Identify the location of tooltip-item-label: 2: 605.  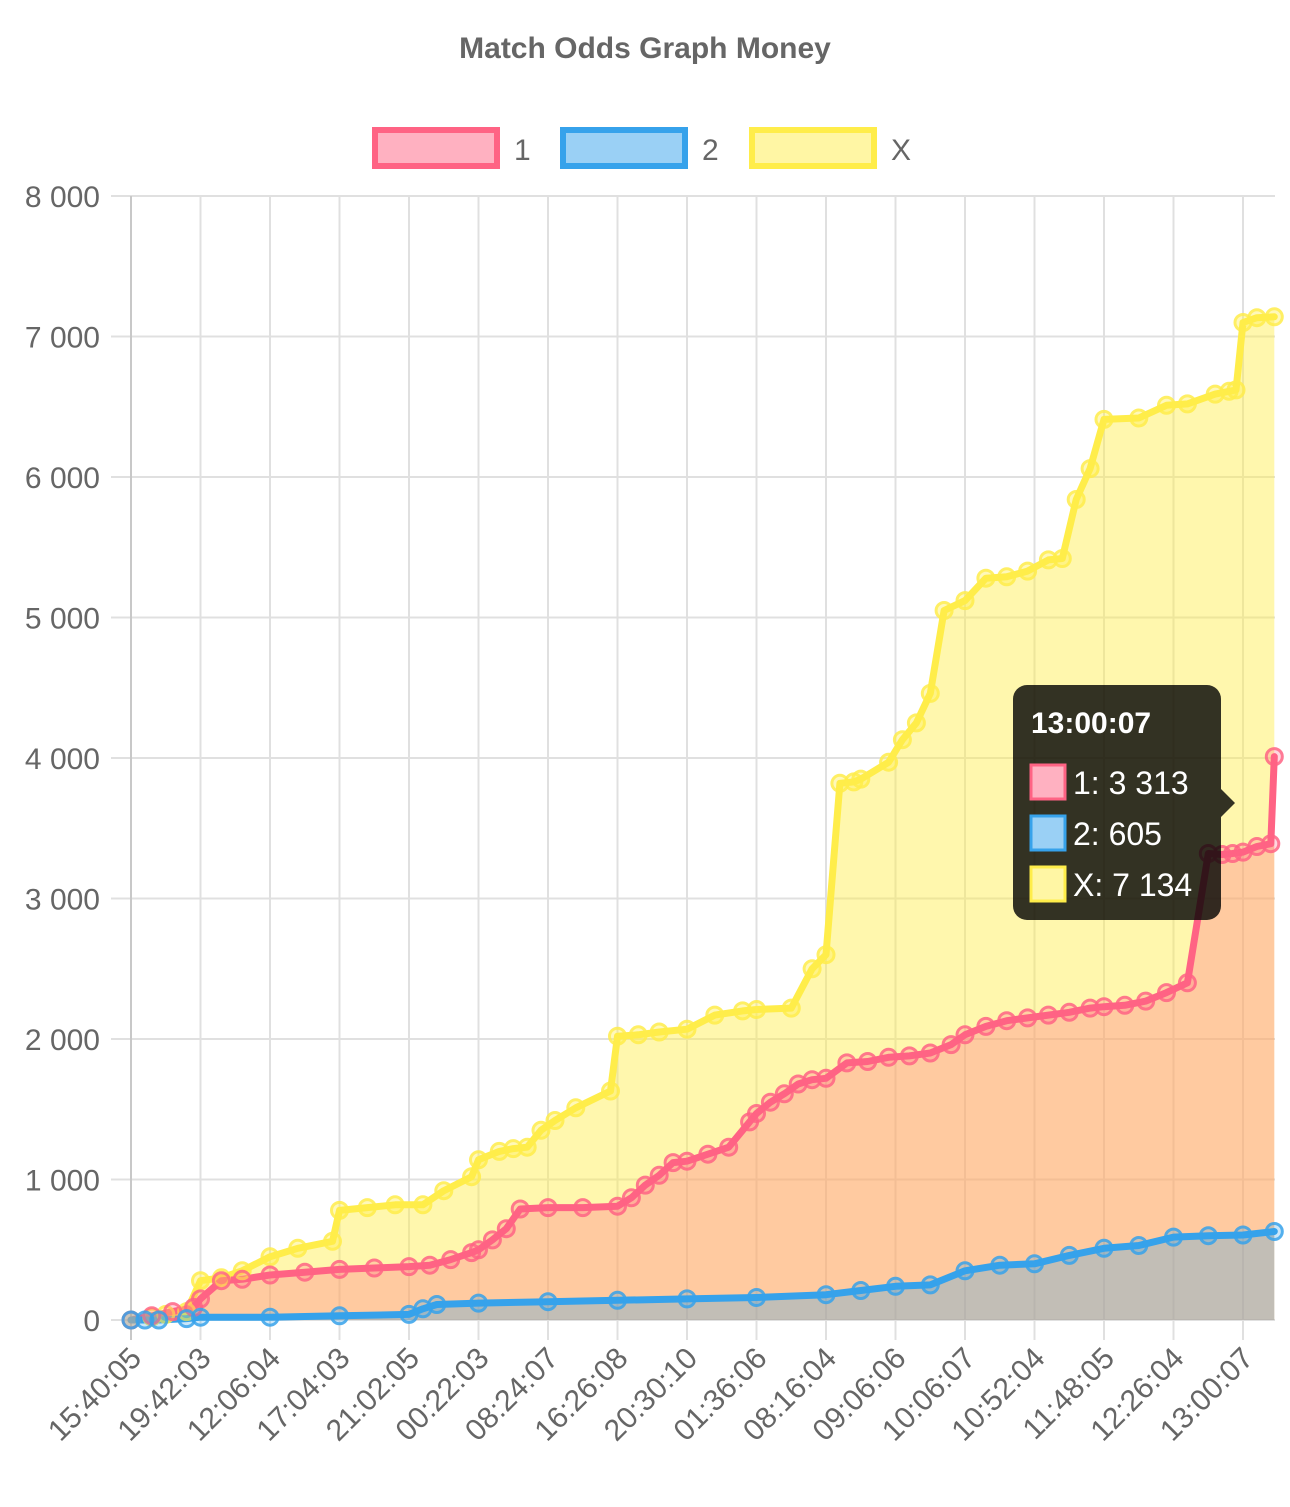
(1117, 834).